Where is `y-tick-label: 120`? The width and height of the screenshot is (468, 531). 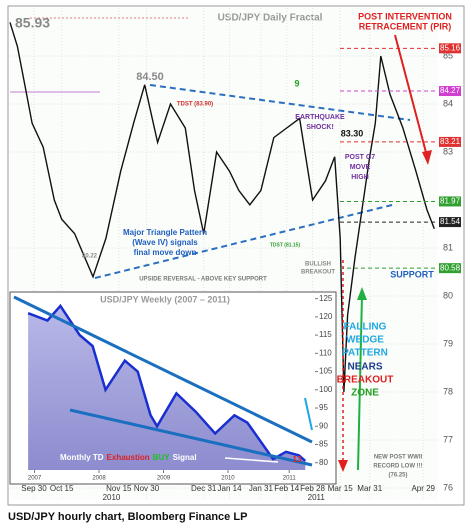 y-tick-label: 120 is located at coordinates (326, 316).